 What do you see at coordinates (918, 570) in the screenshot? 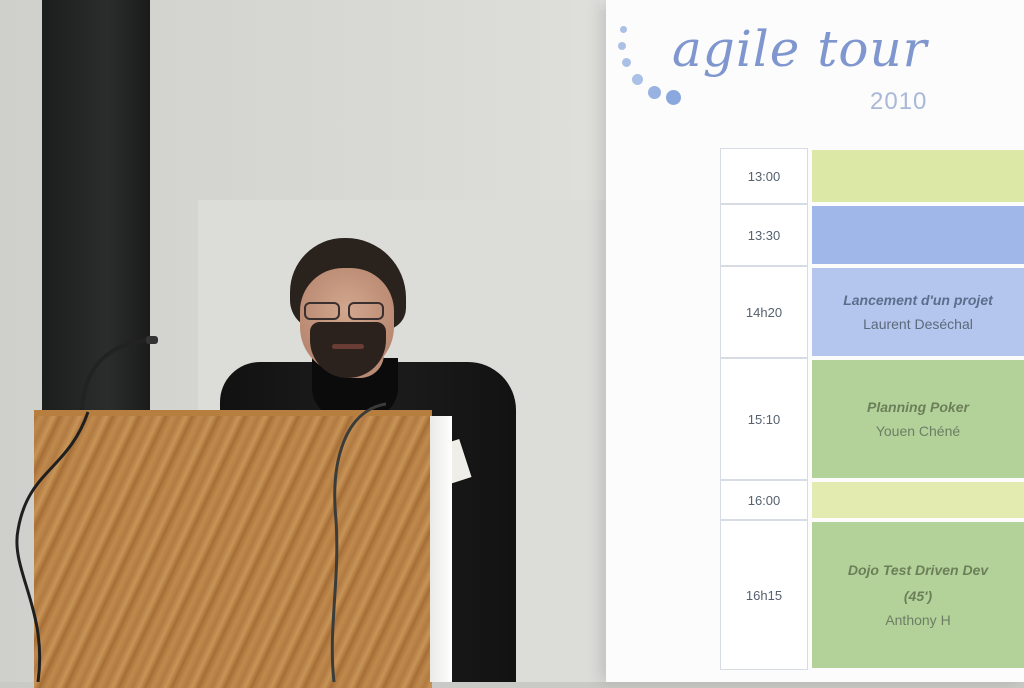
I see `session-title: Dojo Test Driven Dev` at bounding box center [918, 570].